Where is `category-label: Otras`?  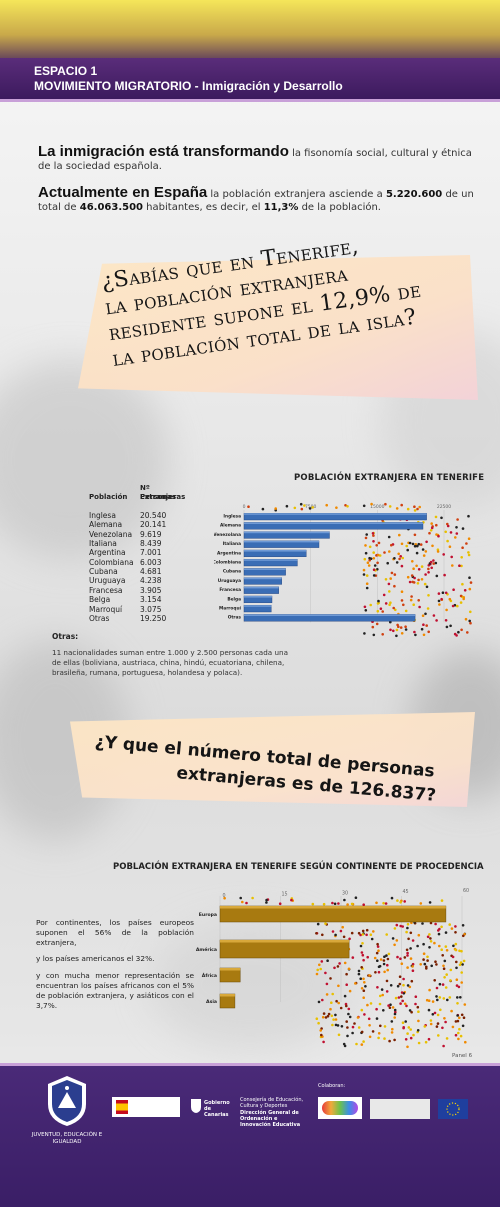 category-label: Otras is located at coordinates (235, 618).